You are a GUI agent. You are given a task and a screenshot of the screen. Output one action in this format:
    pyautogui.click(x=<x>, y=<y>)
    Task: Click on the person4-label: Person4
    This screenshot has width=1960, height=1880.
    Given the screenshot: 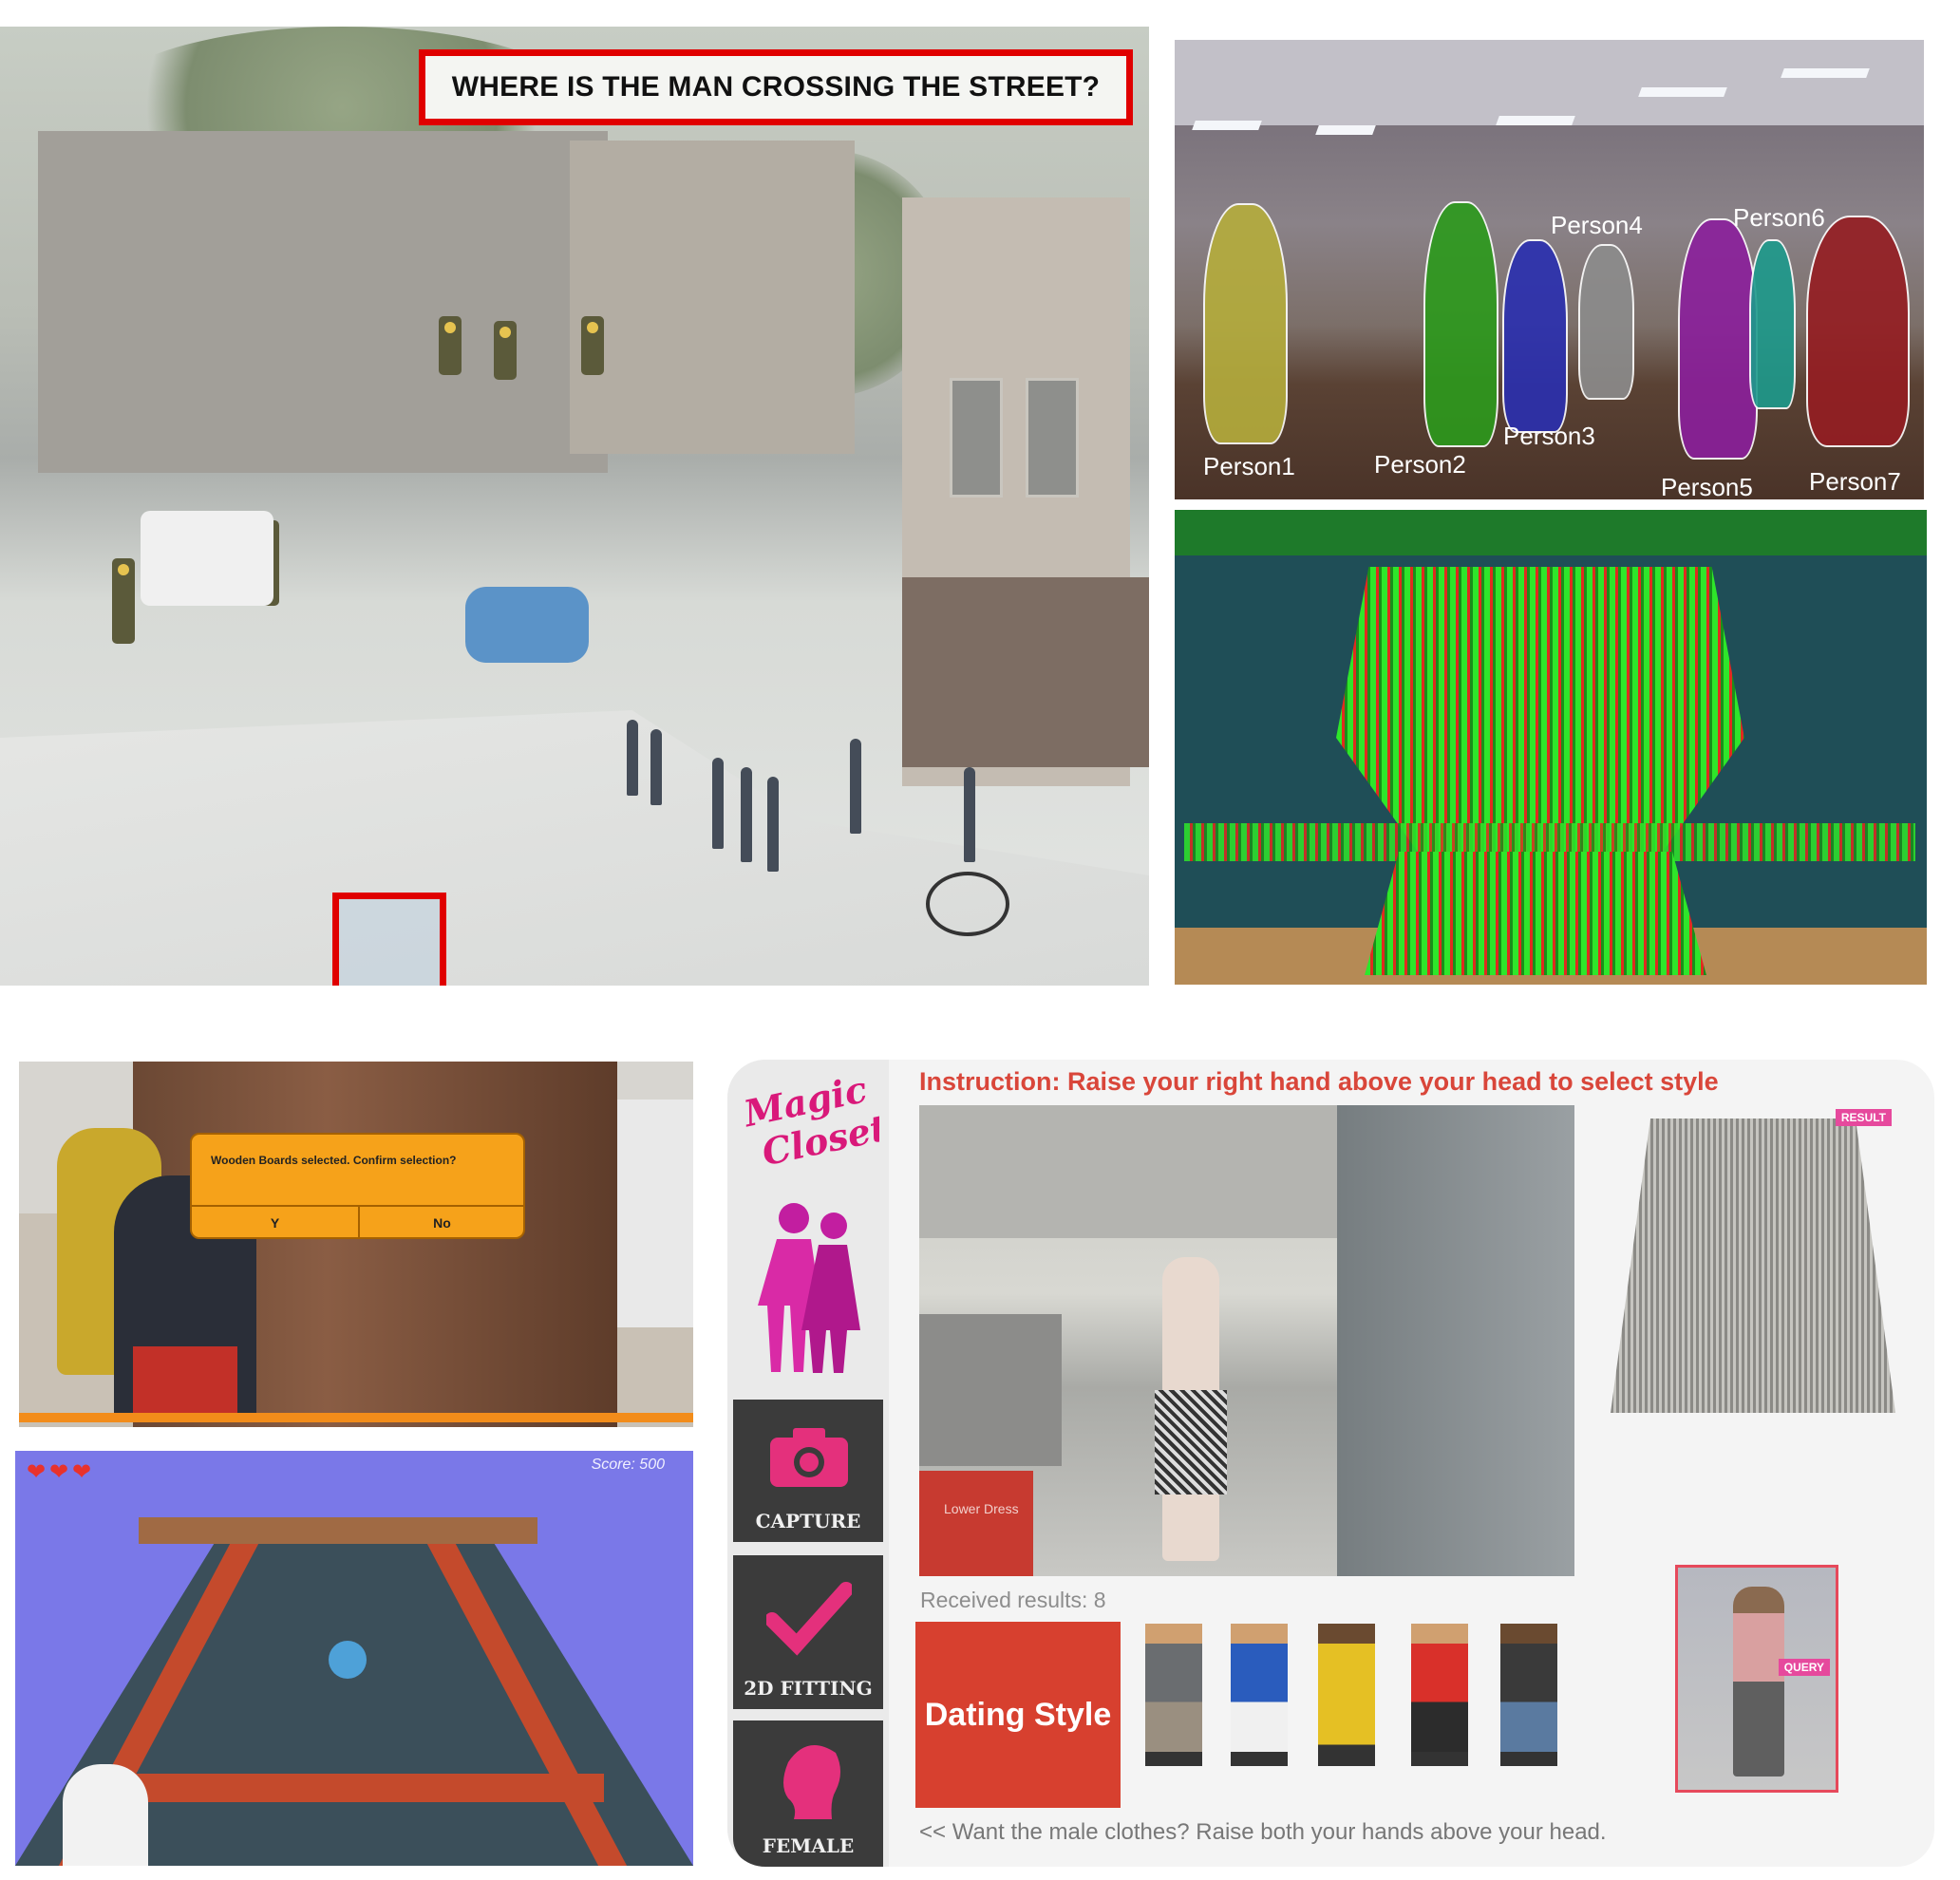 What is the action you would take?
    pyautogui.click(x=1597, y=225)
    